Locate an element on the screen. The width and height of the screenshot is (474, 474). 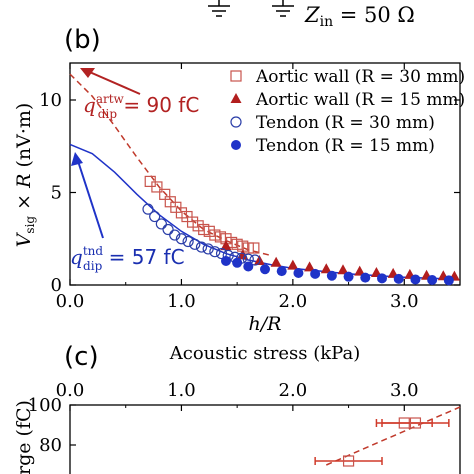
top-strip: Zin = 50 Ω is located at coordinates (311, 15).